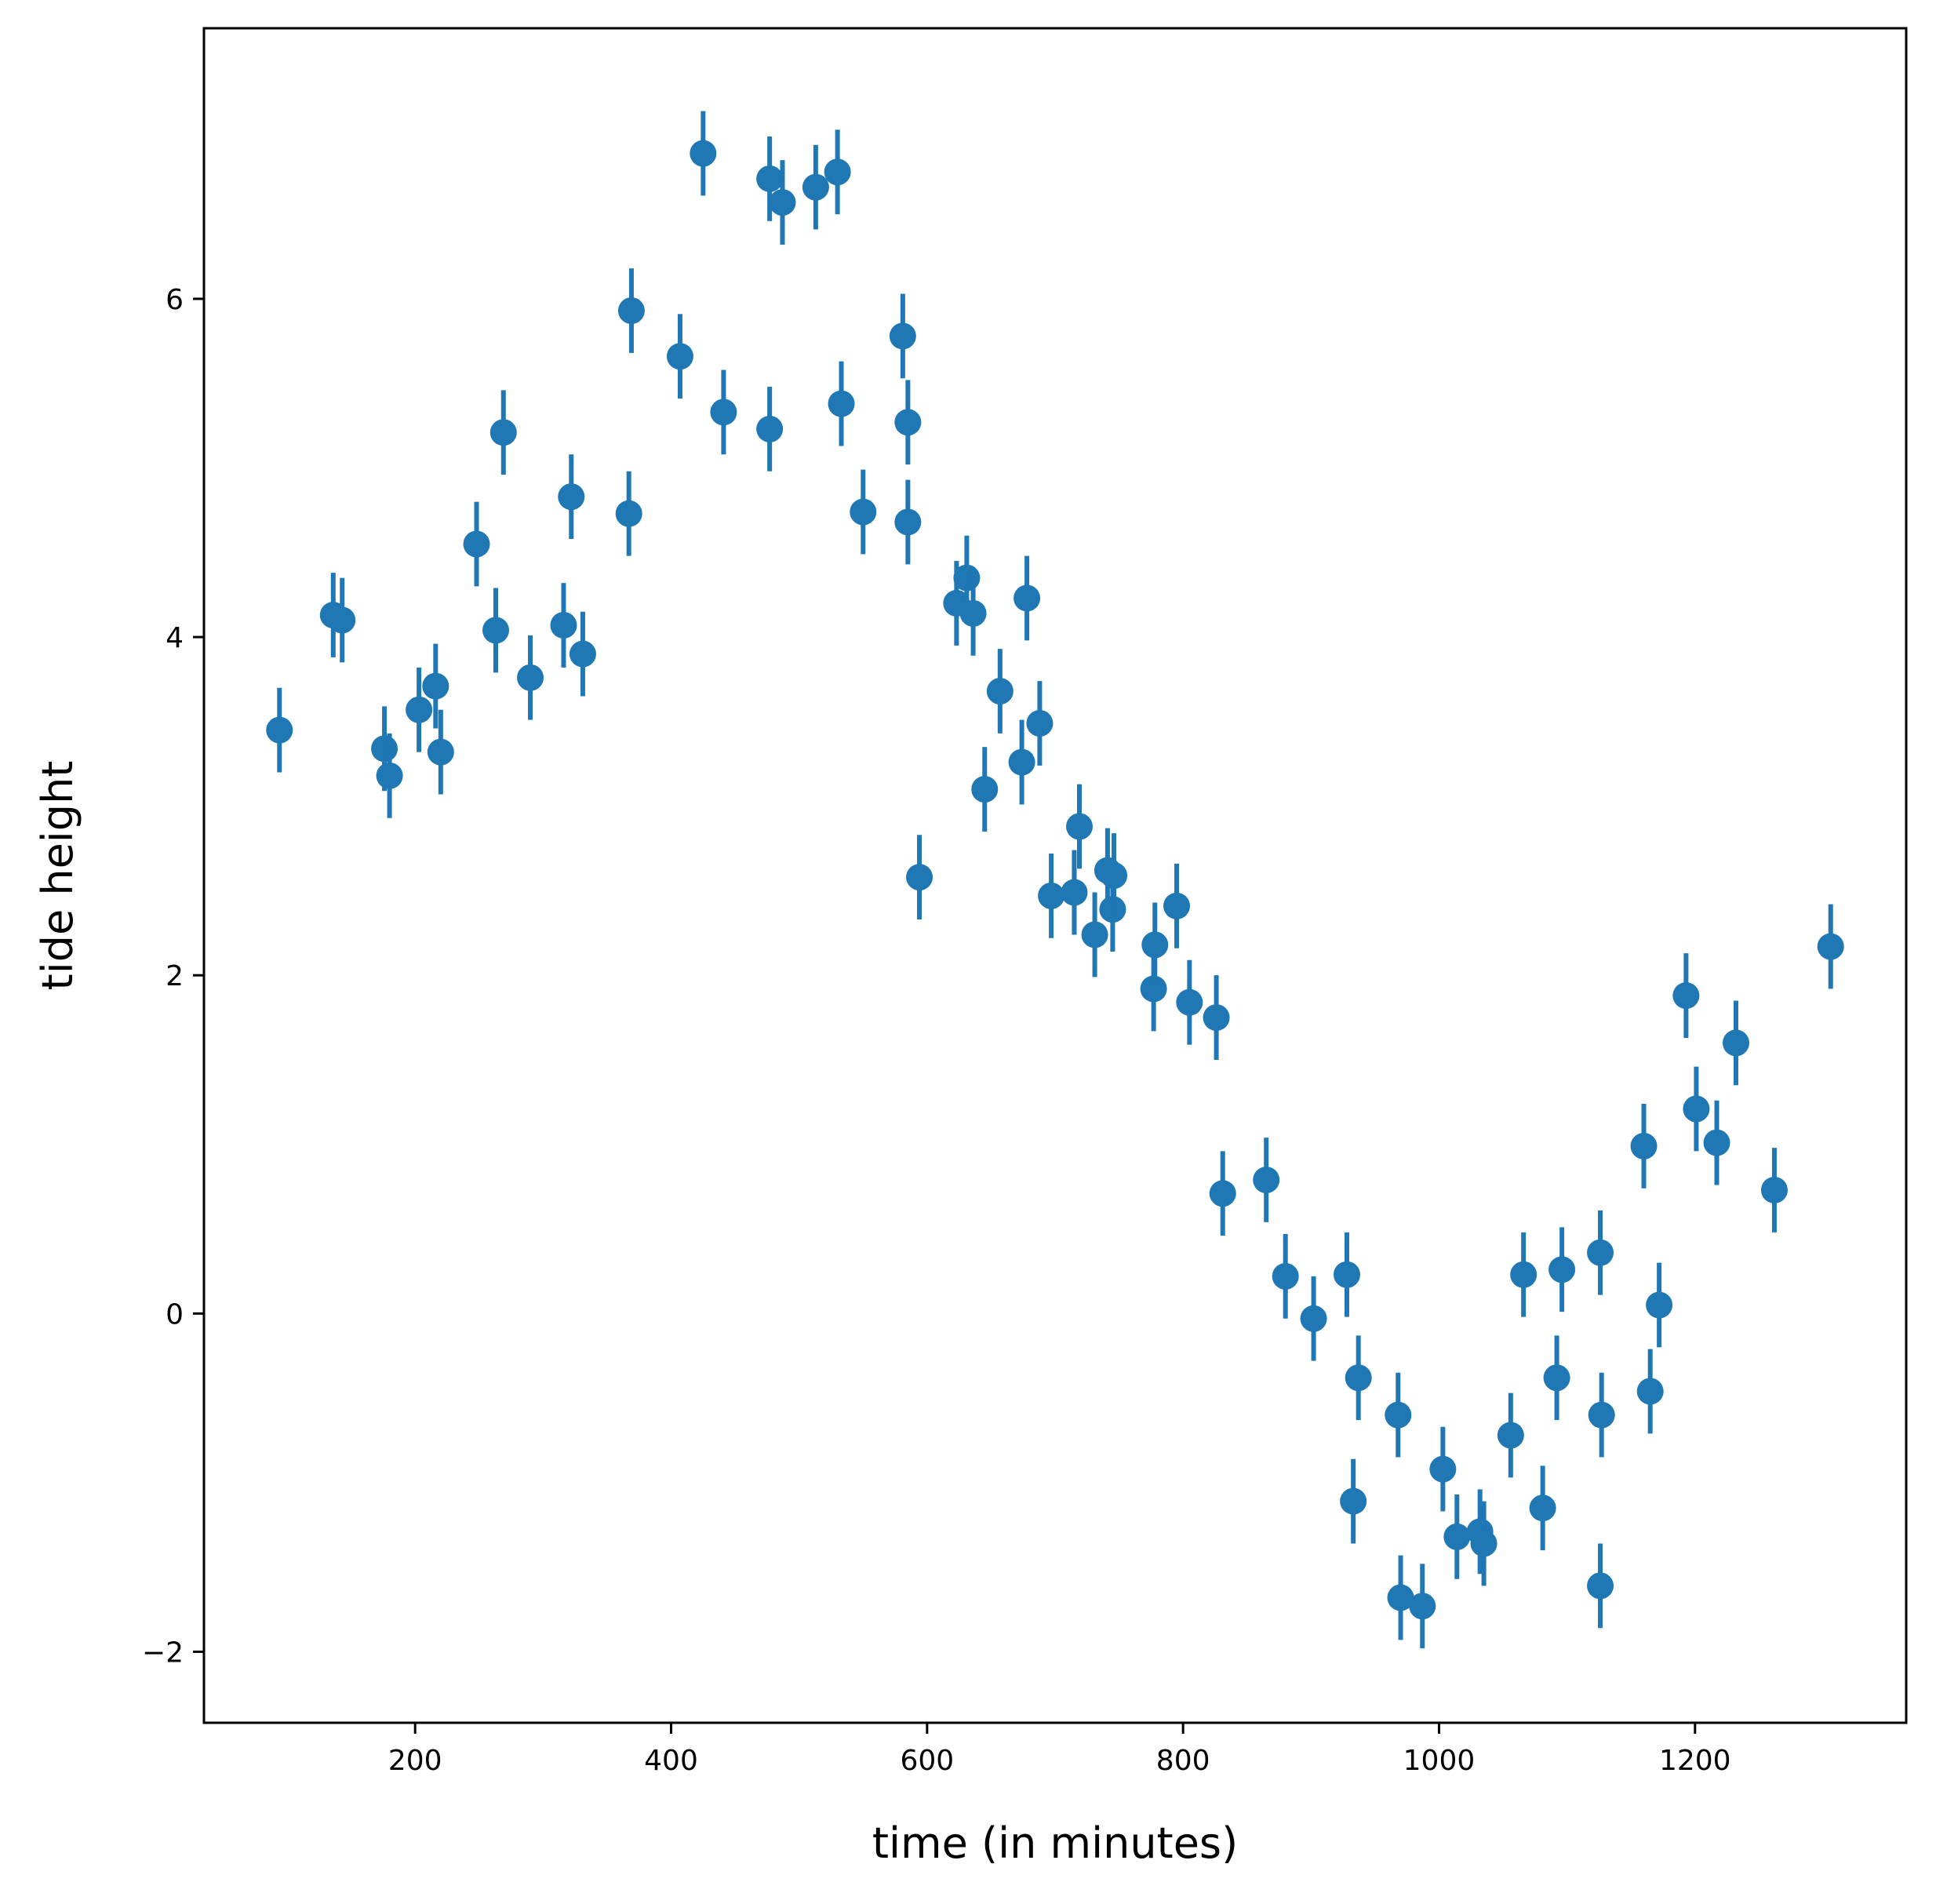  What do you see at coordinates (1695, 1761) in the screenshot?
I see `x-tick-label: 1200` at bounding box center [1695, 1761].